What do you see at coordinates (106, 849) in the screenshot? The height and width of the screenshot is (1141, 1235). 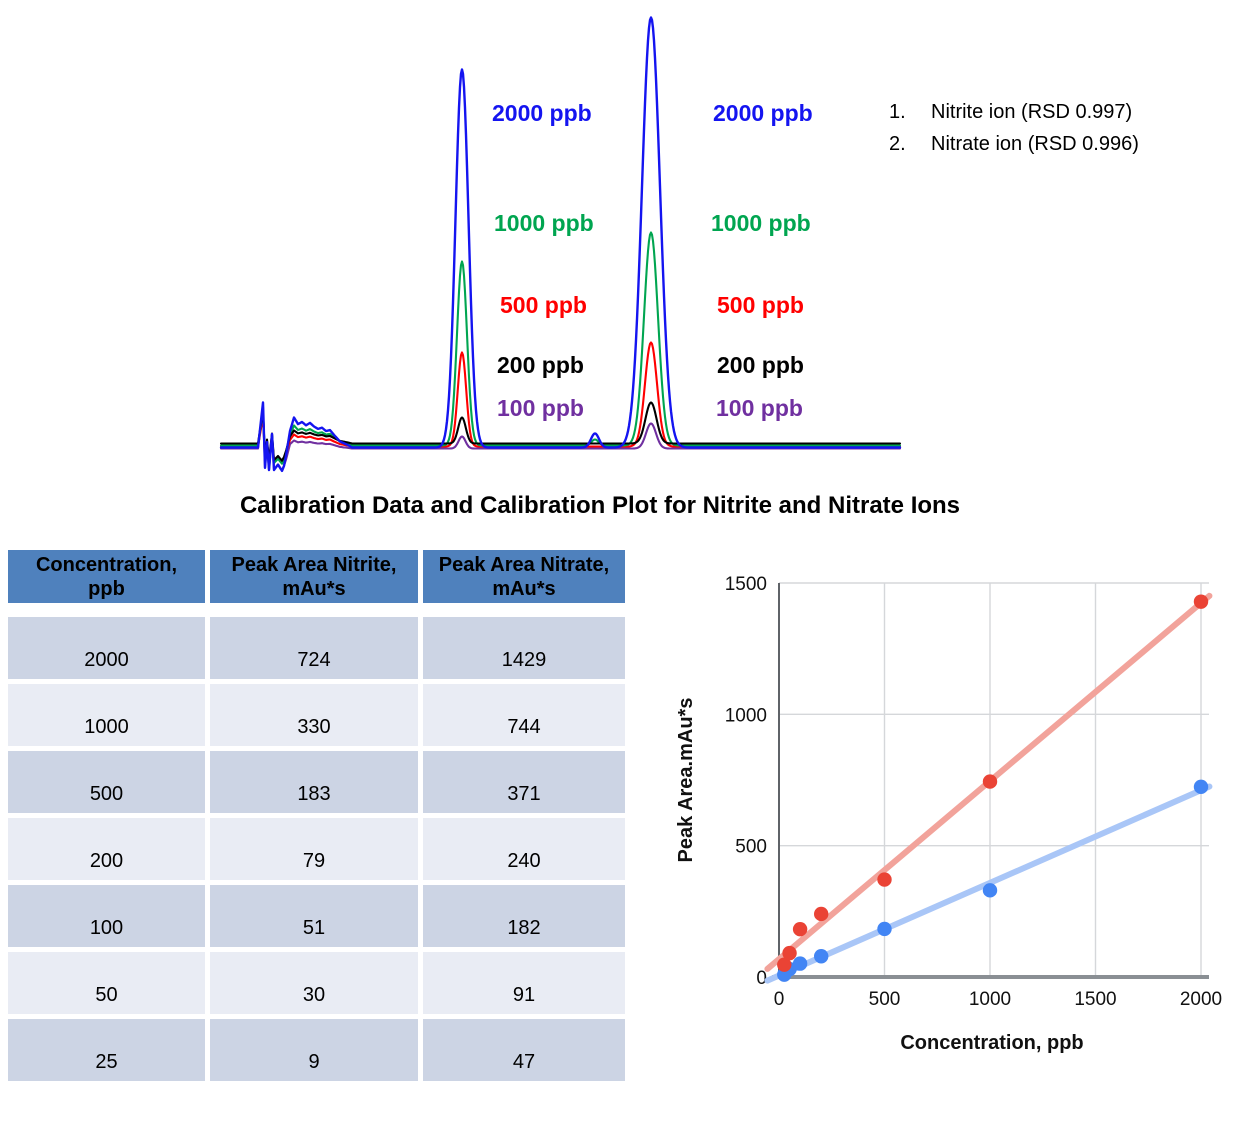 I see `table-cell-r4c1: 200` at bounding box center [106, 849].